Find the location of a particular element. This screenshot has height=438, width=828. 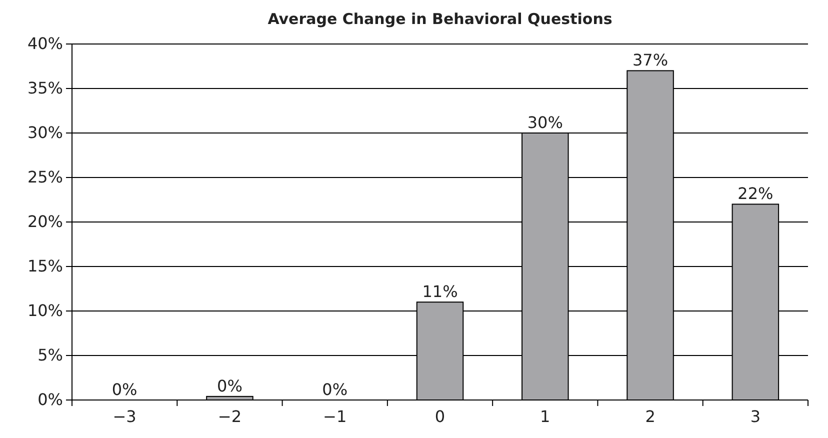

data-label: 30% is located at coordinates (545, 122).